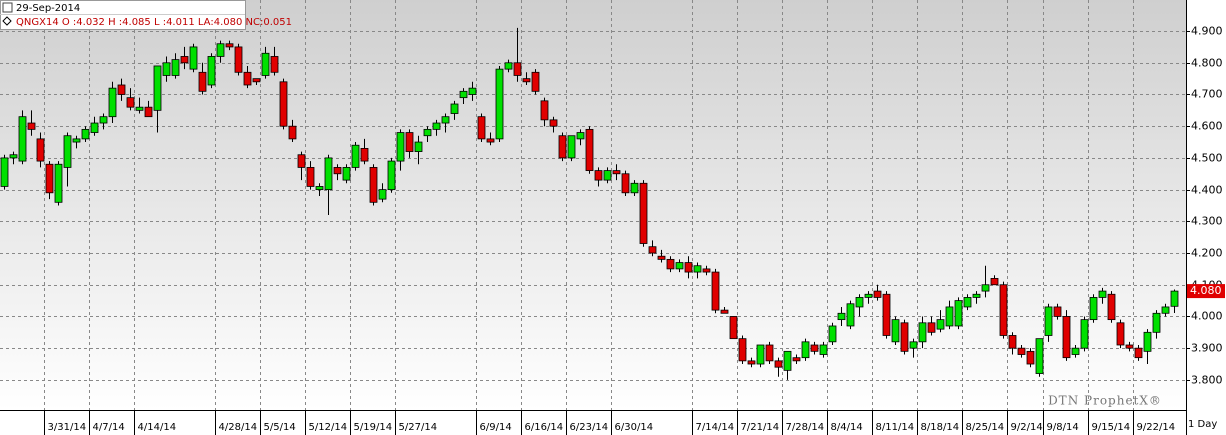  Describe the element at coordinates (1207, 221) in the screenshot. I see `y-tick-label: 4.300` at that location.